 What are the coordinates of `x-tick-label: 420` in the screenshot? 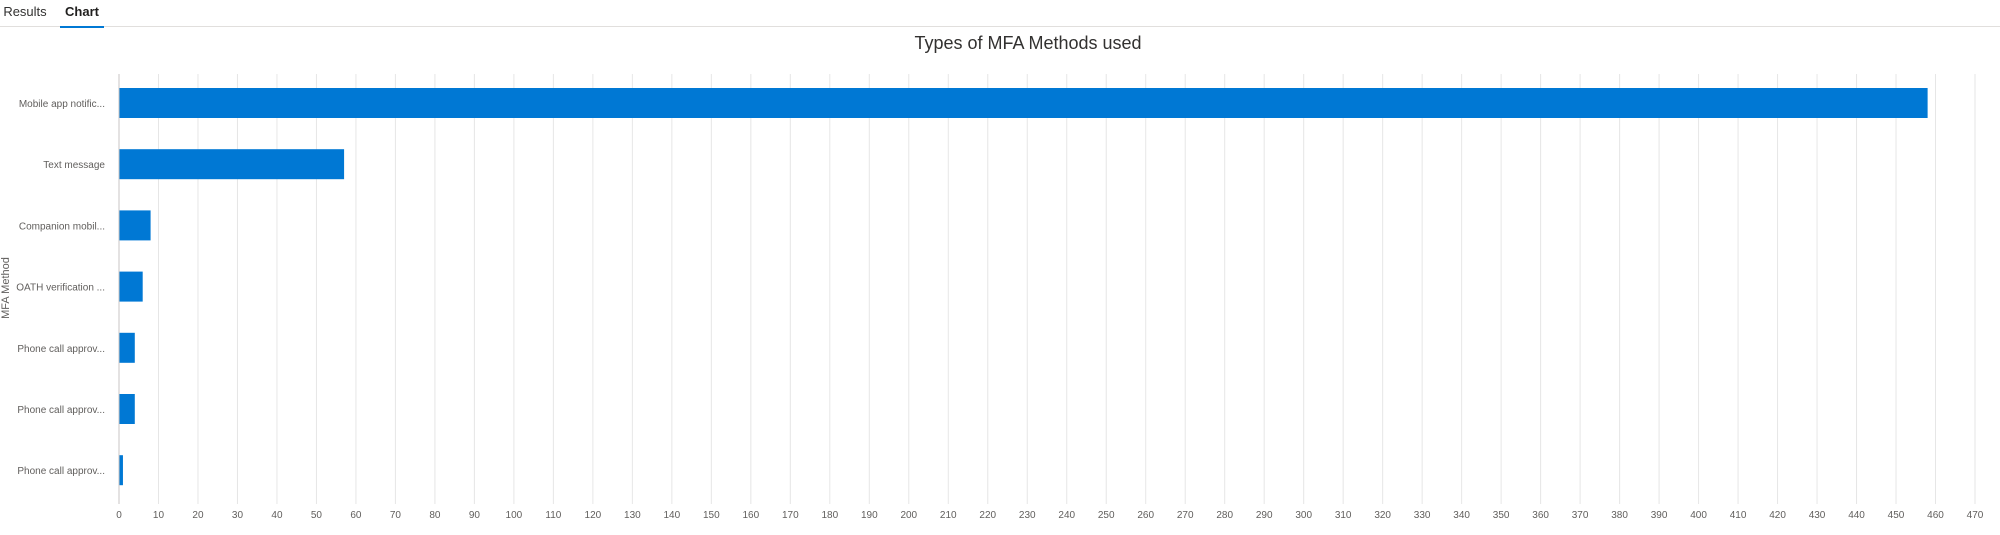 It's located at (1777, 515).